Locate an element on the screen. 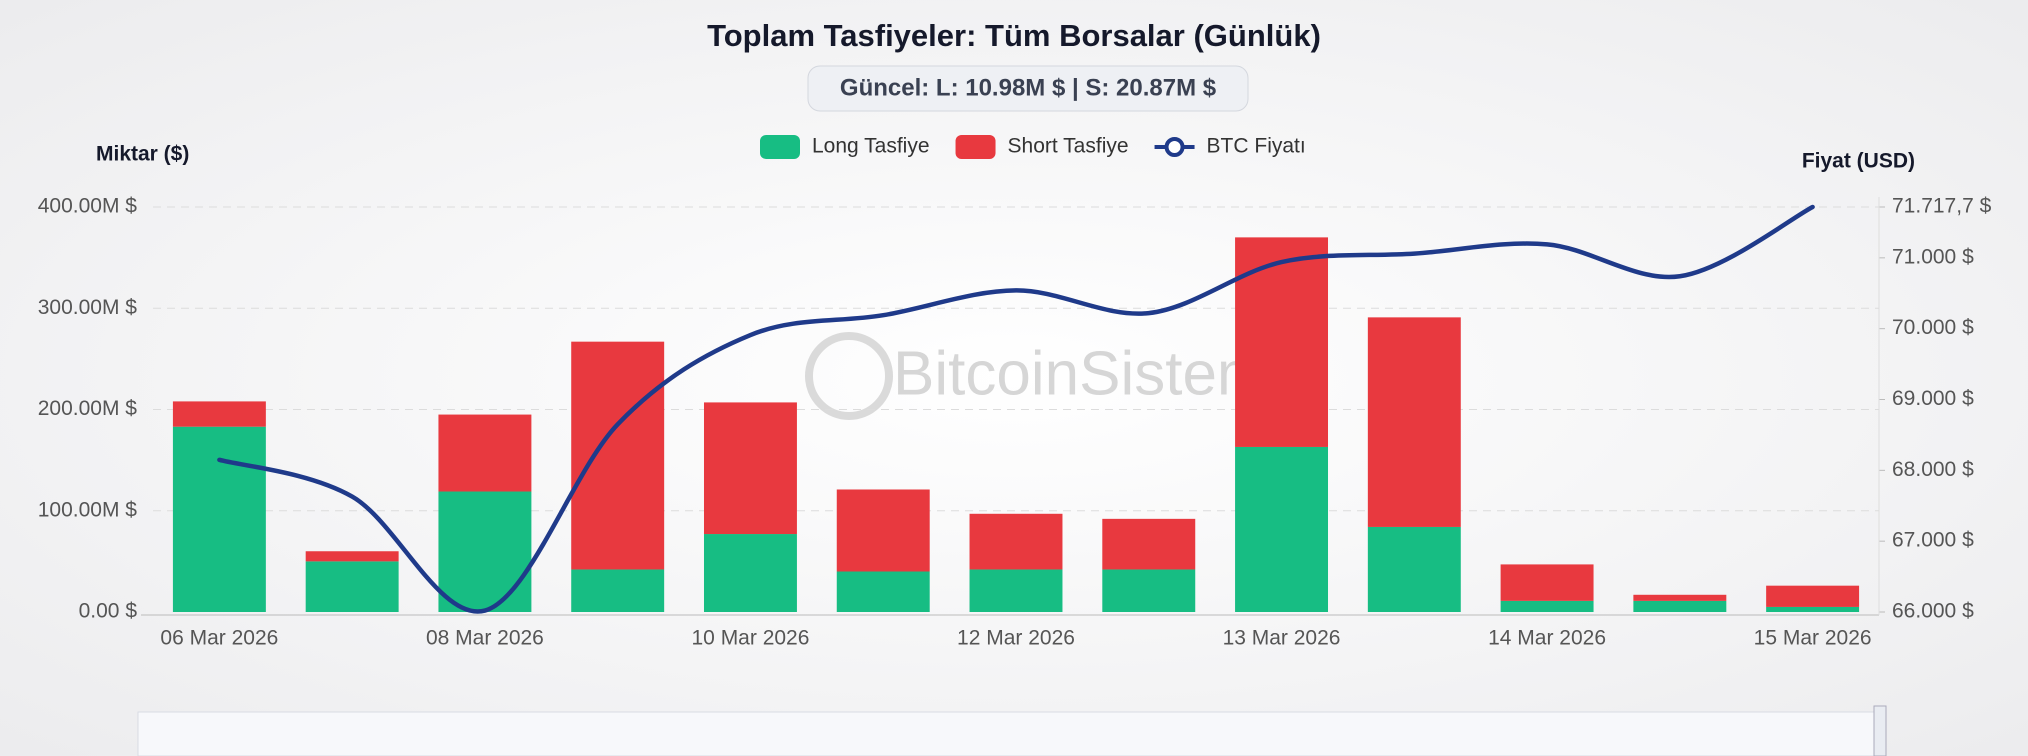 This screenshot has height=756, width=2028. y2-tick-label: 71.717,7 $ is located at coordinates (1942, 206).